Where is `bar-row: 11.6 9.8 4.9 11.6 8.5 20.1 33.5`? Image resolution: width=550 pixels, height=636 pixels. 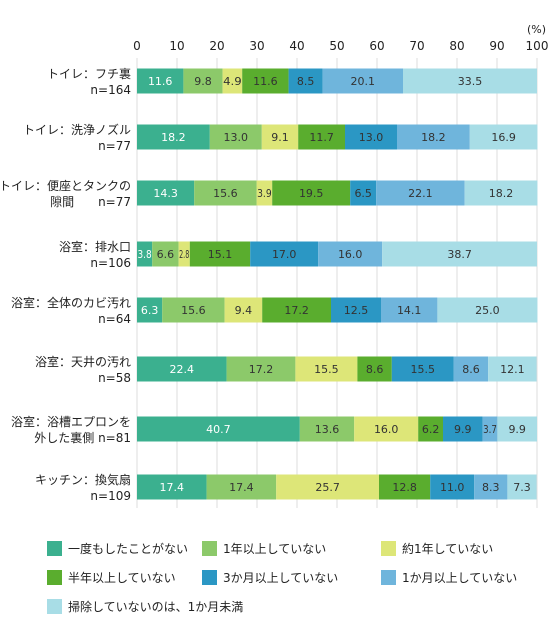 bar-row: 11.6 9.8 4.9 11.6 8.5 20.1 33.5 is located at coordinates (337, 81).